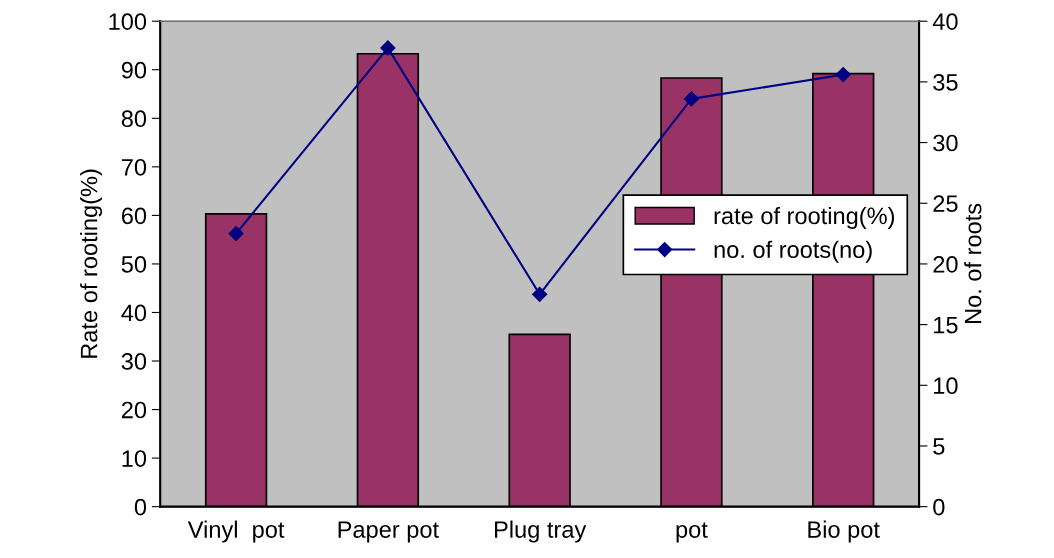  What do you see at coordinates (945, 21) in the screenshot?
I see `y2-tick-label: 40` at bounding box center [945, 21].